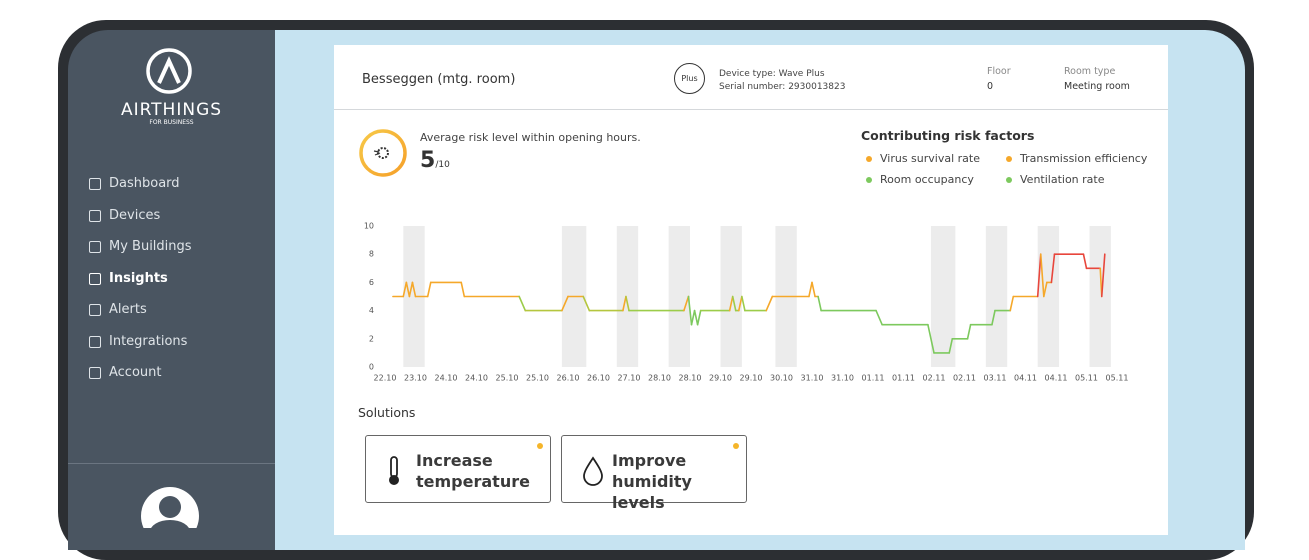 The height and width of the screenshot is (560, 1309). What do you see at coordinates (371, 338) in the screenshot?
I see `y-tick-label: 2` at bounding box center [371, 338].